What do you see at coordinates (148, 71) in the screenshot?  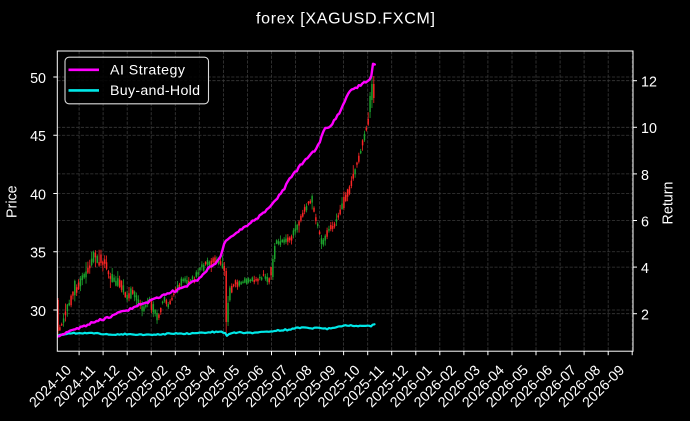 I see `svg-text: AI Strategy` at bounding box center [148, 71].